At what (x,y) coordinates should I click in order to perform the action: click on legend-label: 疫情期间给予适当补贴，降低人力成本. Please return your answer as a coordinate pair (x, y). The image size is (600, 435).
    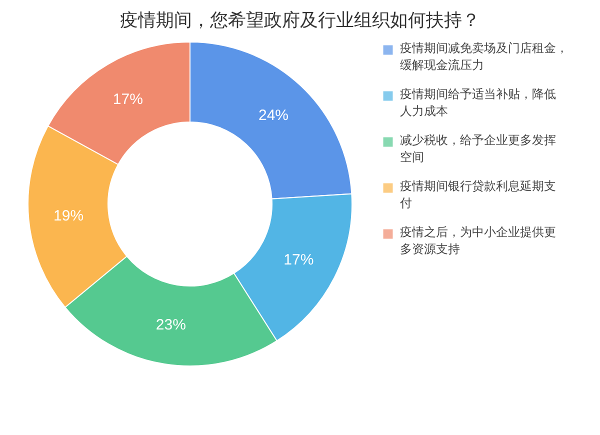
    Looking at the image, I should click on (478, 102).